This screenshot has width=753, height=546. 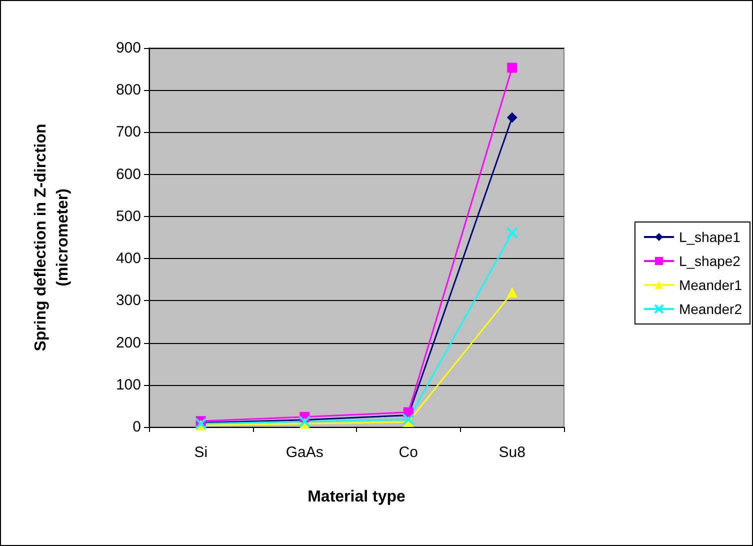 What do you see at coordinates (710, 285) in the screenshot?
I see `legend-label: Meander1` at bounding box center [710, 285].